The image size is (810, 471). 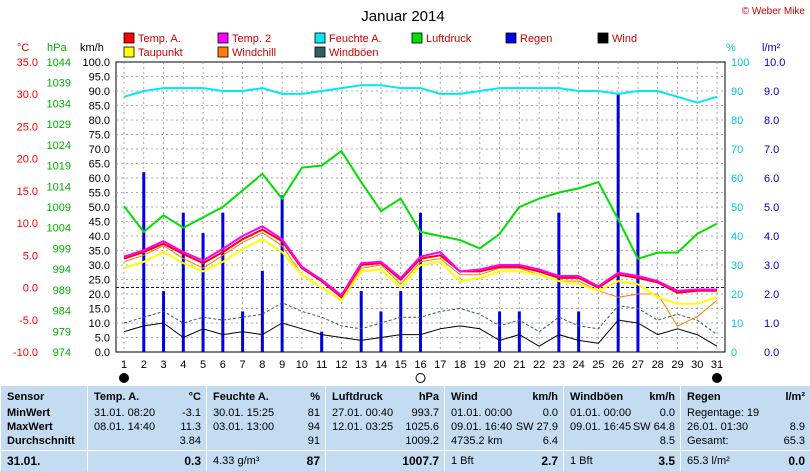 What do you see at coordinates (401, 365) in the screenshot?
I see `x-tick-label: 15` at bounding box center [401, 365].